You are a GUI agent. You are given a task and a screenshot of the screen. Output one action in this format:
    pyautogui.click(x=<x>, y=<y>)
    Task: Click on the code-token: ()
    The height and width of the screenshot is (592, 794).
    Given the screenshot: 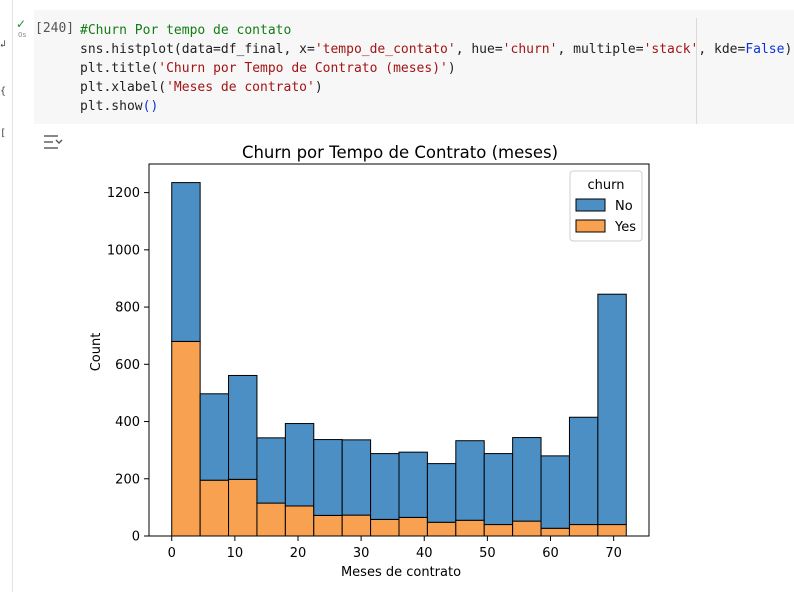 What is the action you would take?
    pyautogui.click(x=150, y=106)
    